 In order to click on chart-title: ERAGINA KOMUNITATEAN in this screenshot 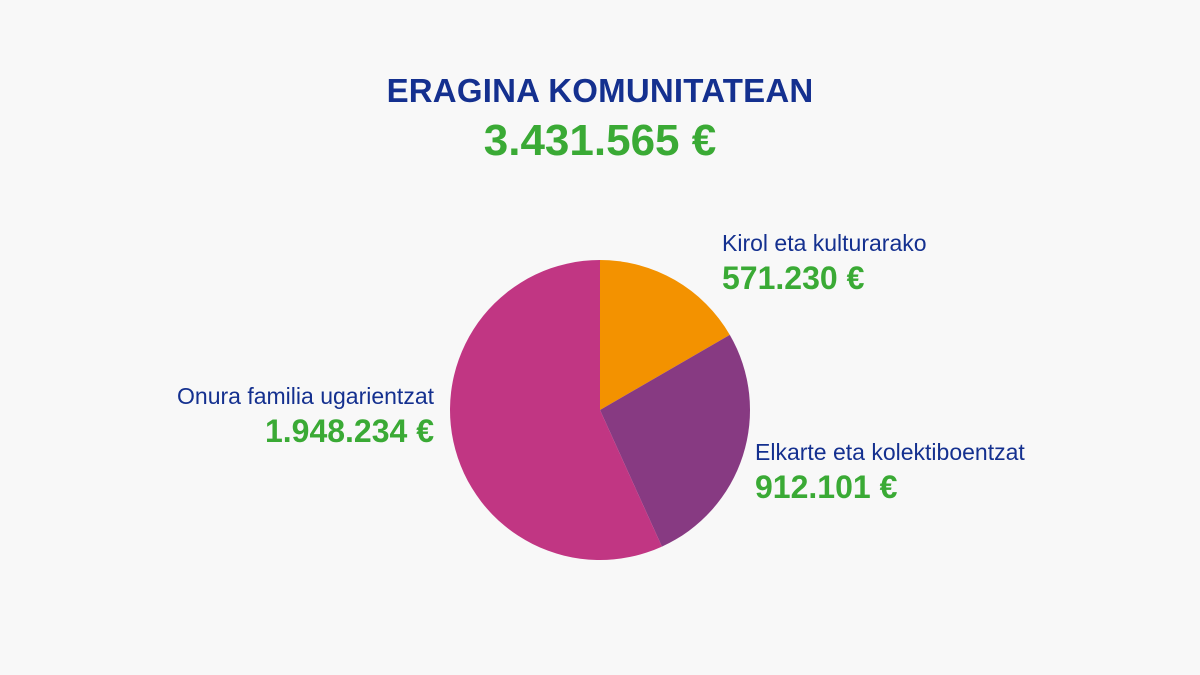, I will do `click(600, 90)`.